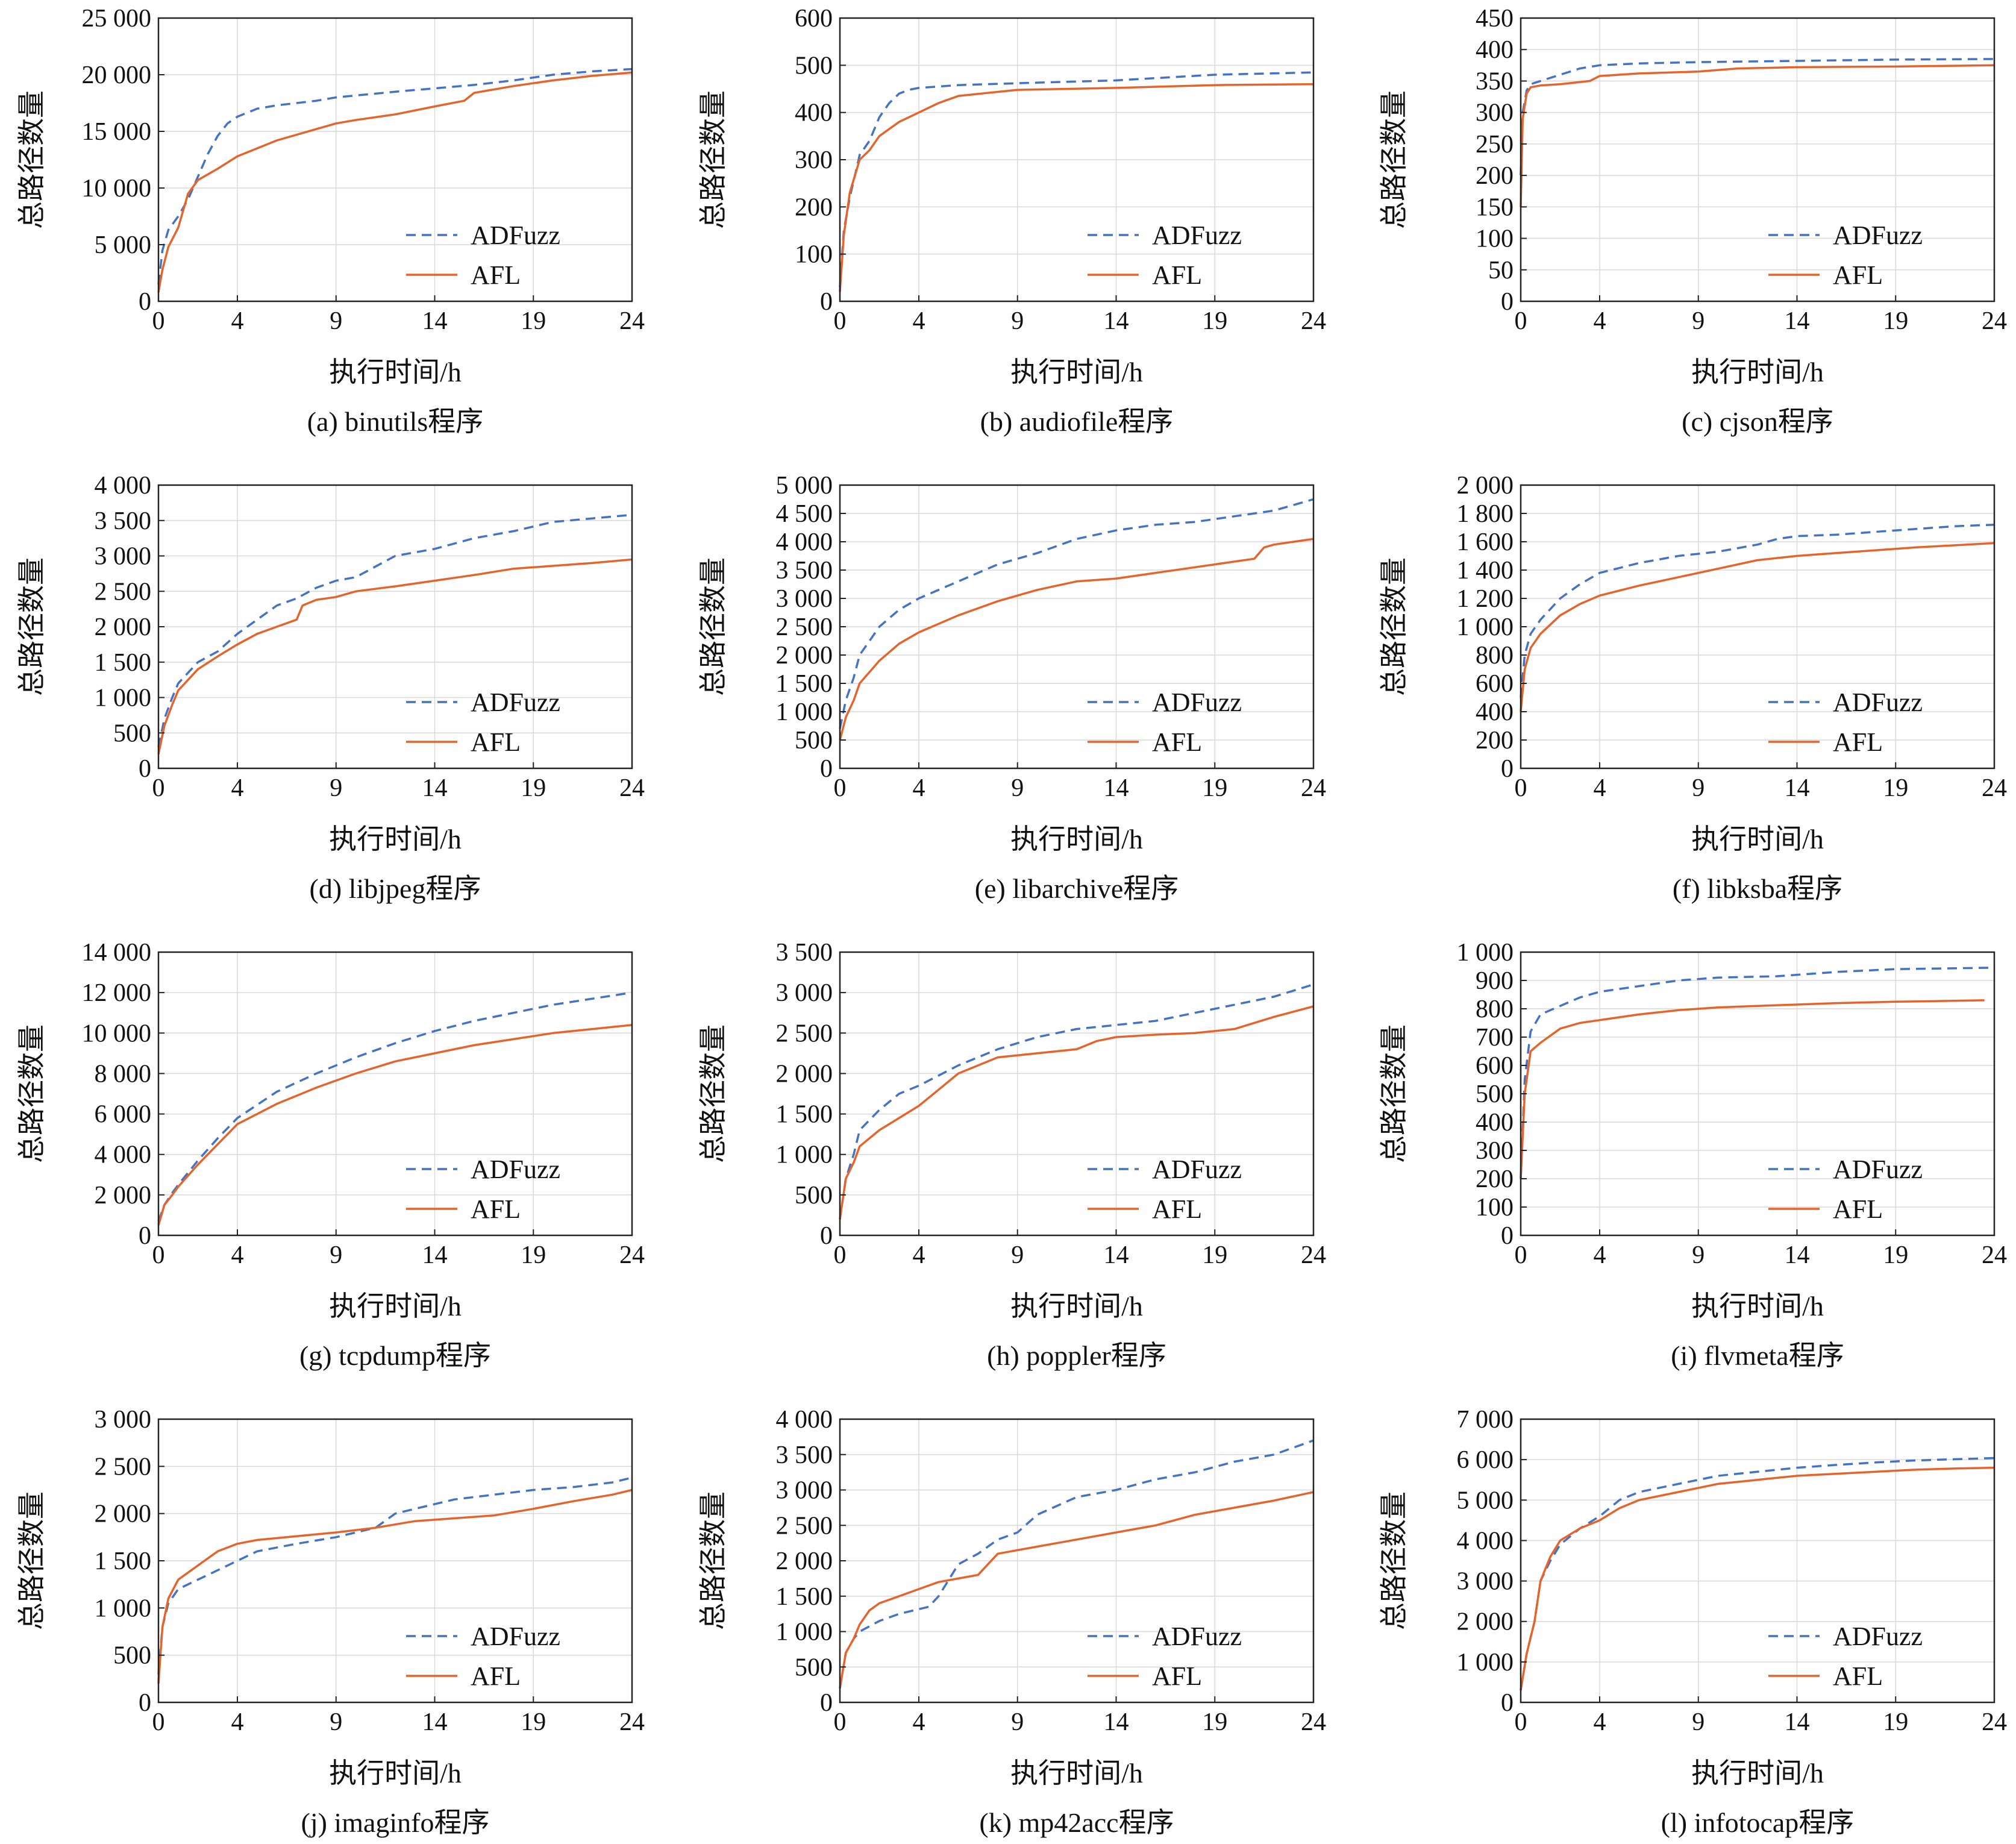 The height and width of the screenshot is (1844, 2016). What do you see at coordinates (1495, 113) in the screenshot?
I see `y-tick-label: 300` at bounding box center [1495, 113].